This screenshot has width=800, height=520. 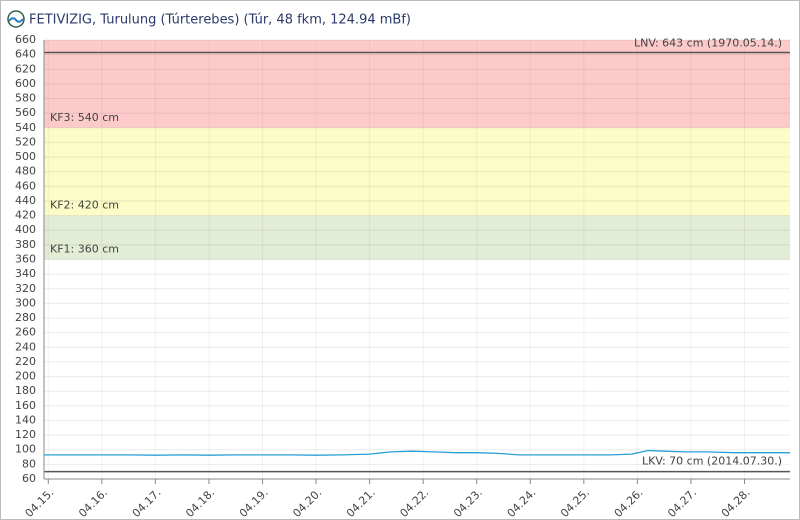 I want to click on y-tick-label: 220, so click(x=25, y=361).